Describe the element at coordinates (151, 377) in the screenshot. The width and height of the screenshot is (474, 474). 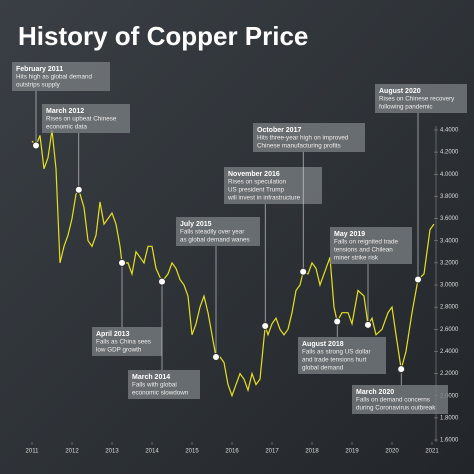
I see `annotation-title: March 2014` at that location.